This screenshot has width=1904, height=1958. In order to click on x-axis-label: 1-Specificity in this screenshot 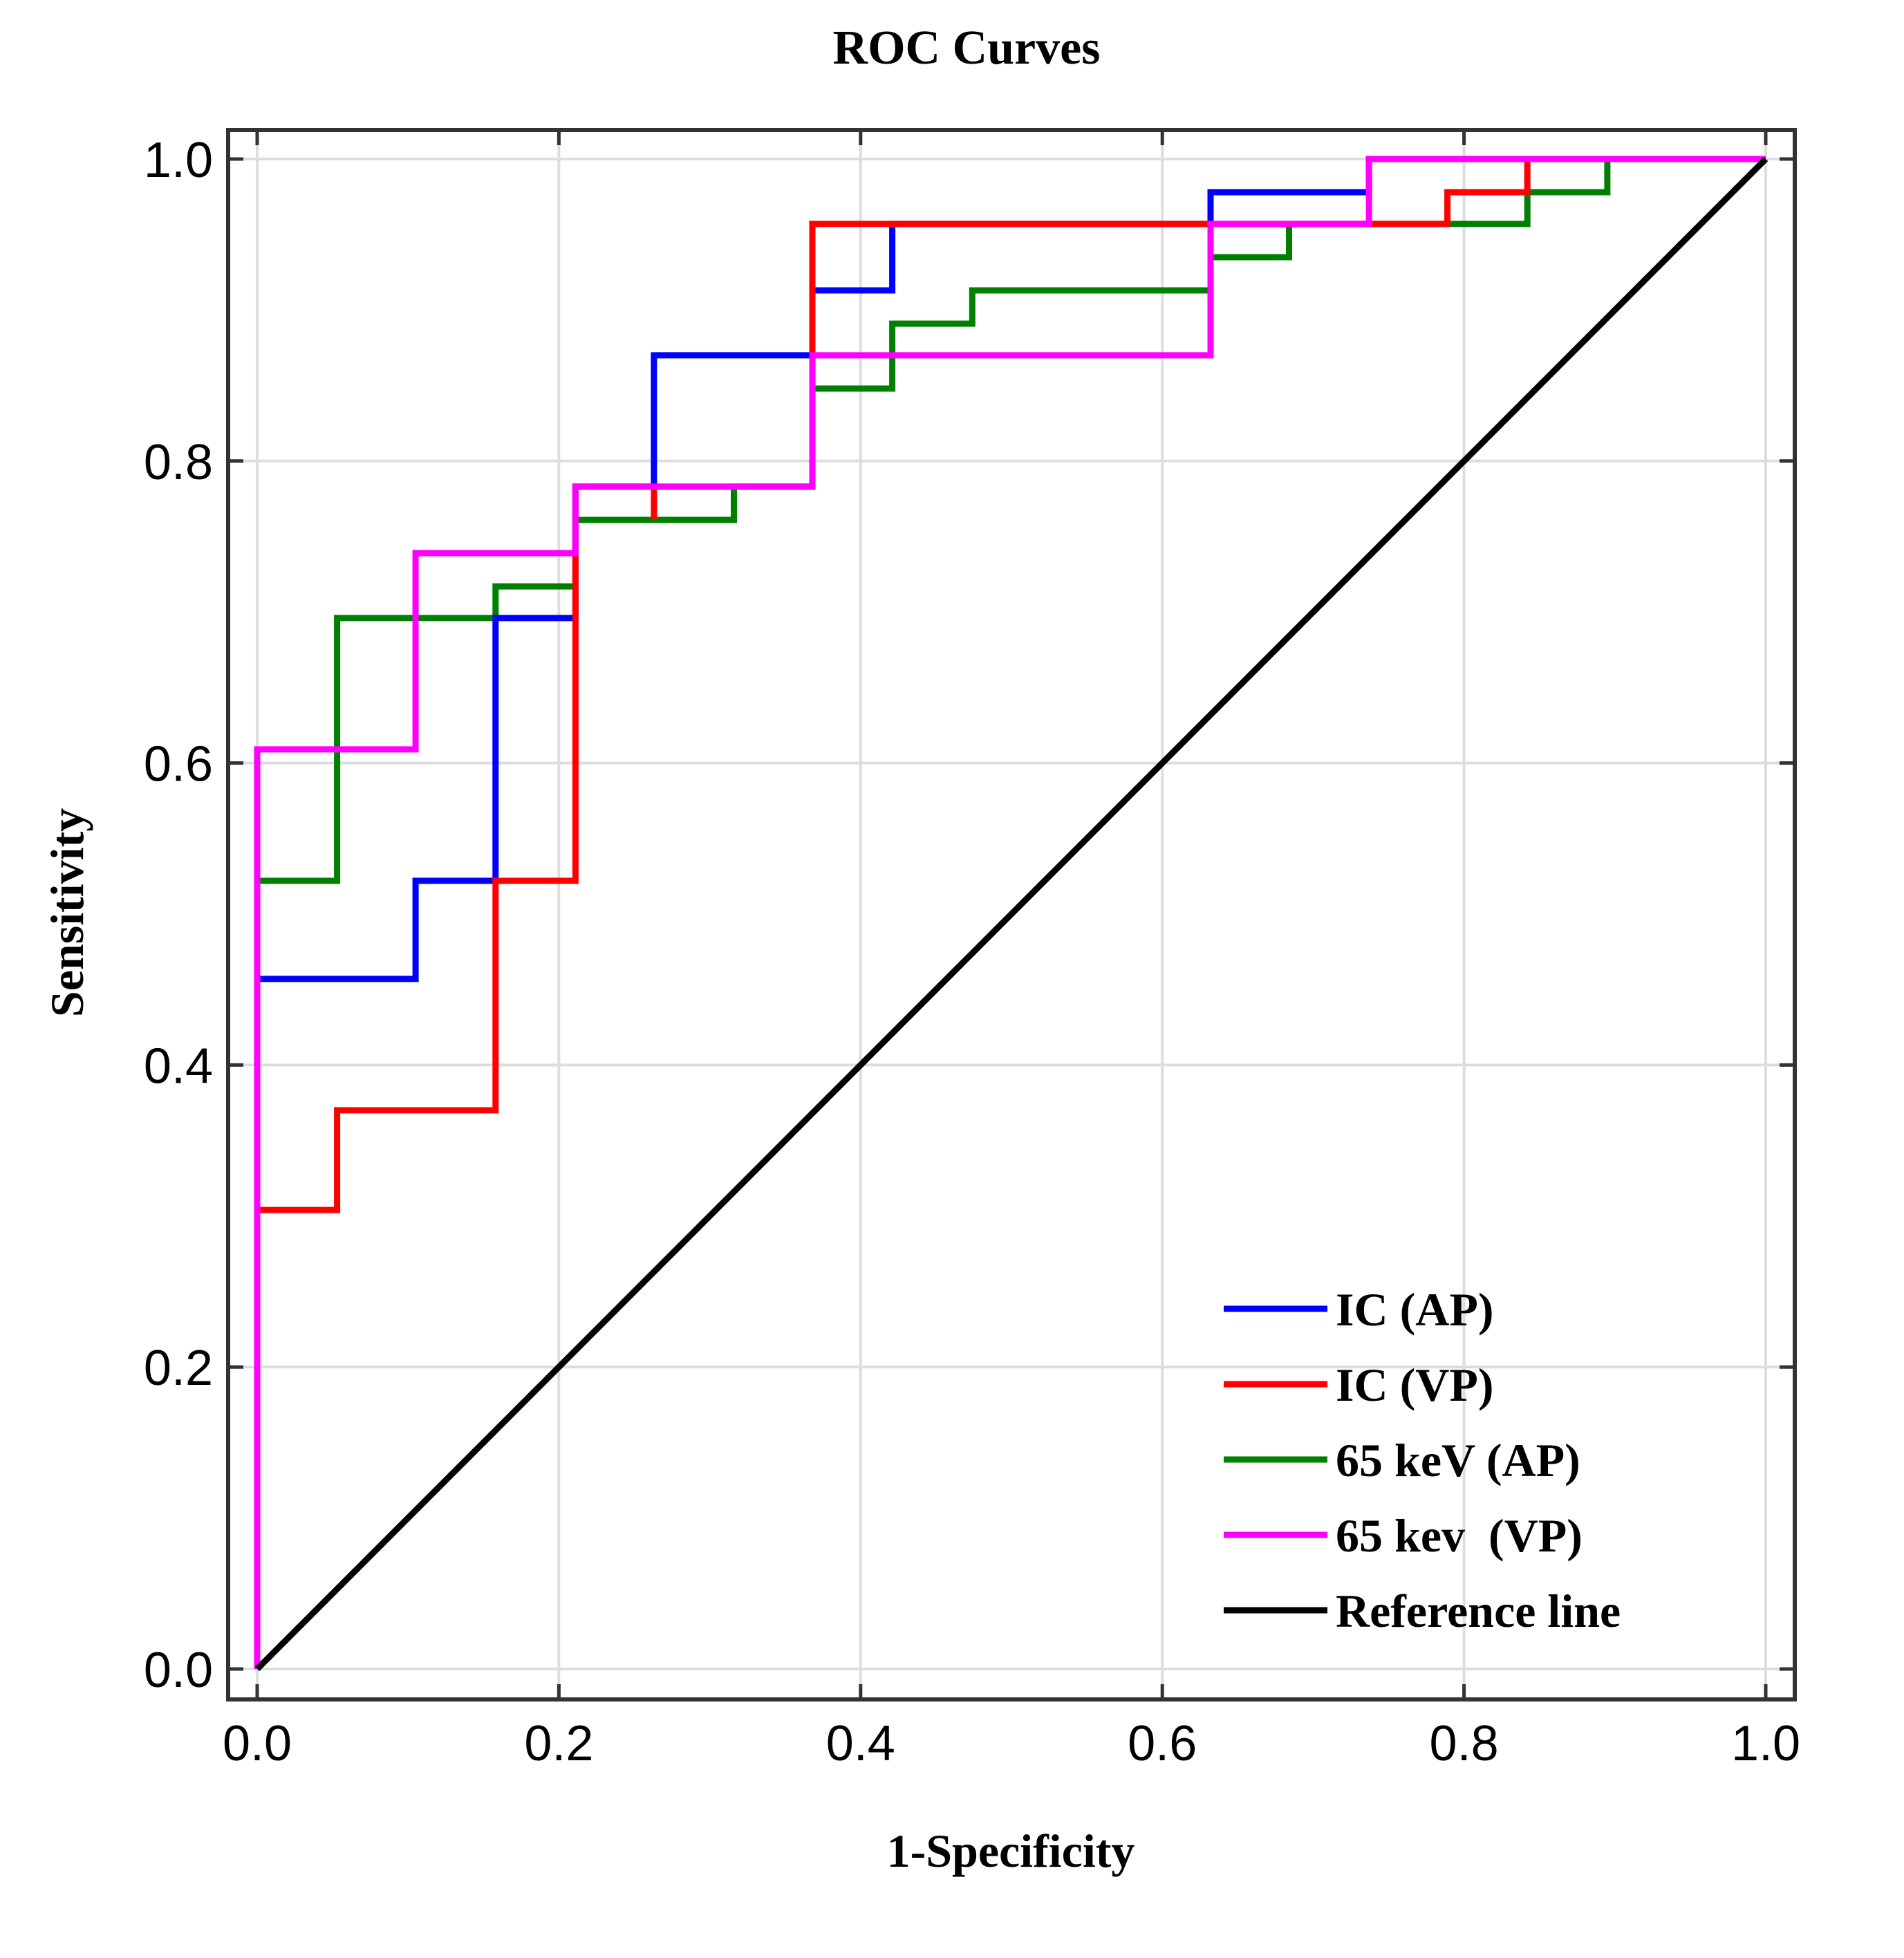, I will do `click(1011, 1851)`.